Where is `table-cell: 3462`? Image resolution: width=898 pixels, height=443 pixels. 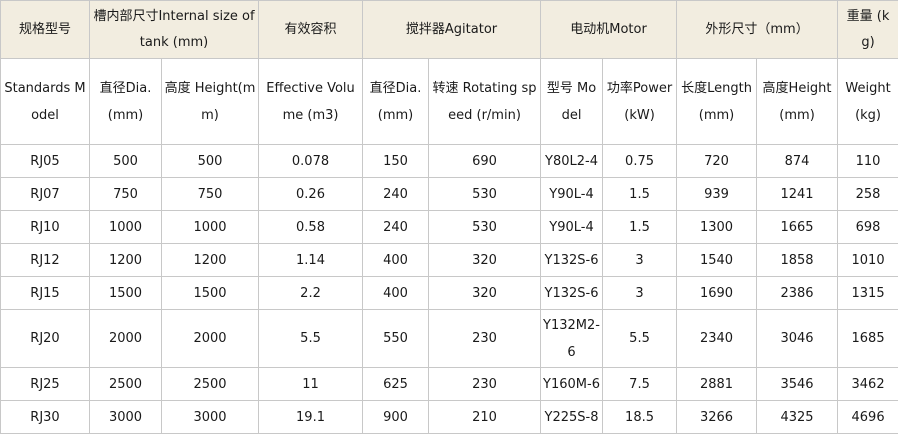 table-cell: 3462 is located at coordinates (867, 384).